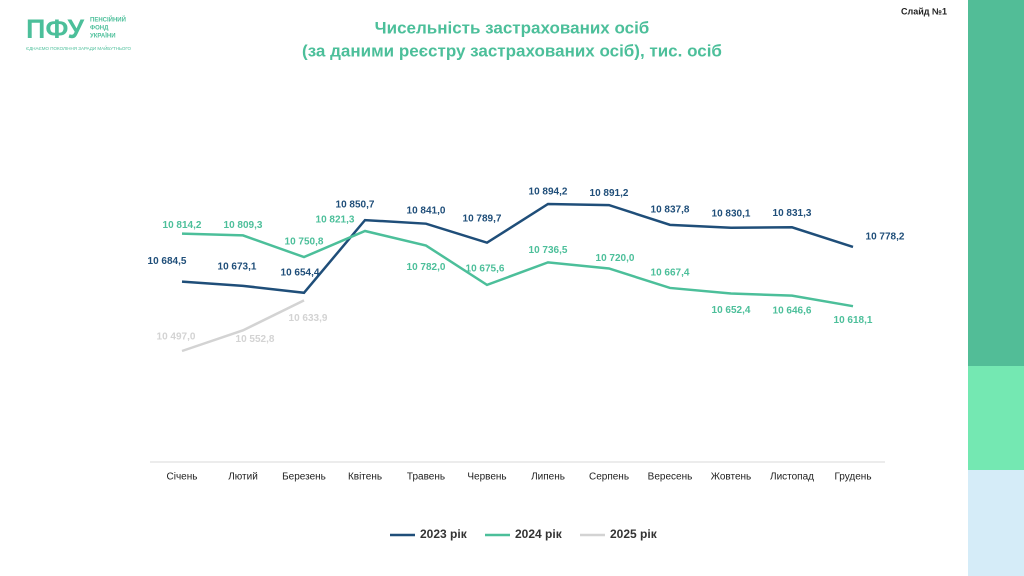 The width and height of the screenshot is (1024, 576). I want to click on value-label: 10 782,0, so click(426, 267).